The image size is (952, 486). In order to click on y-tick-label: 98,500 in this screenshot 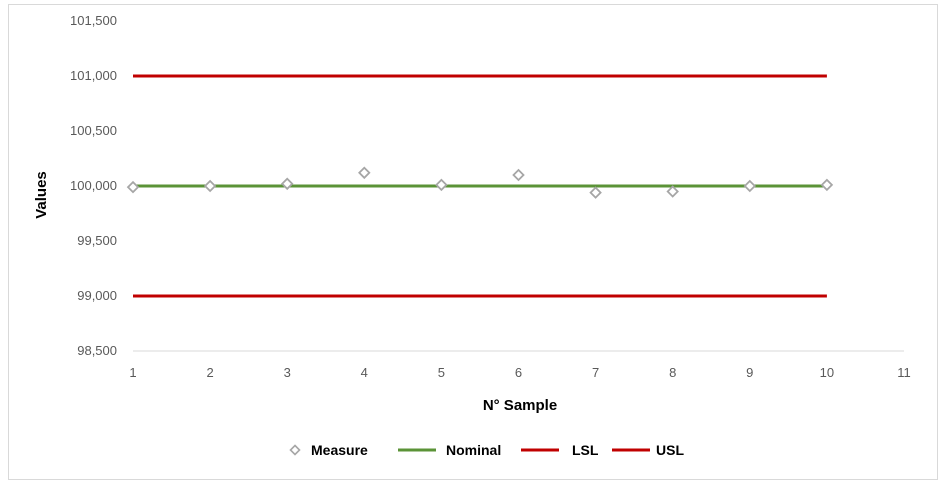, I will do `click(97, 350)`.